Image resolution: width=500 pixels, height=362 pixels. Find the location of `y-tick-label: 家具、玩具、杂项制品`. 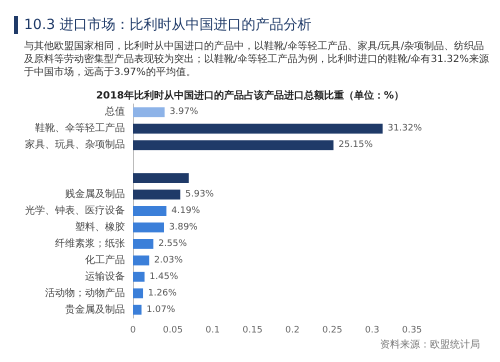

y-tick-label: 家具、玩具、杂项制品 is located at coordinates (75, 144).